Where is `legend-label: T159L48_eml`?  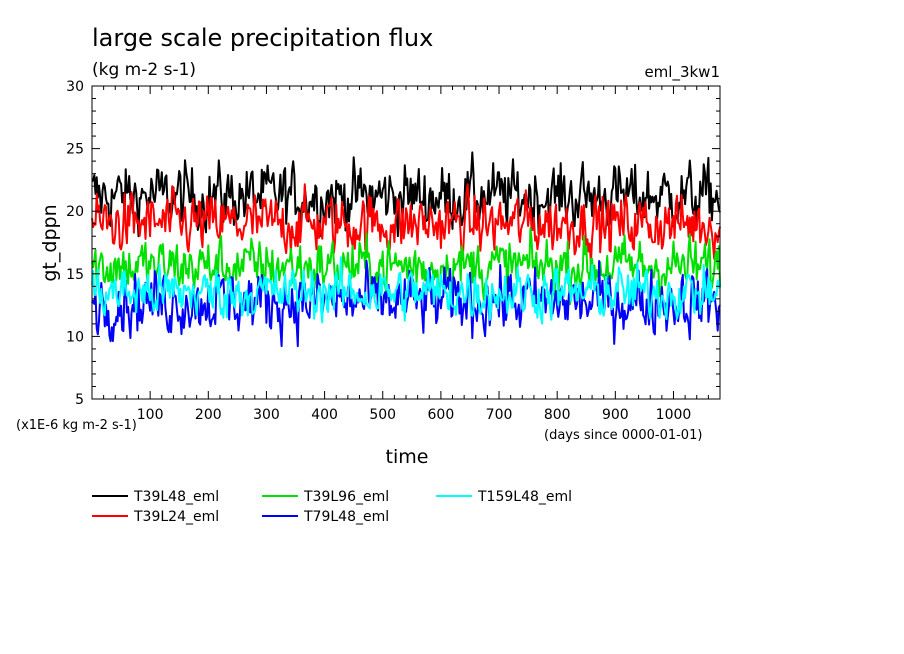
legend-label: T159L48_eml is located at coordinates (524, 497).